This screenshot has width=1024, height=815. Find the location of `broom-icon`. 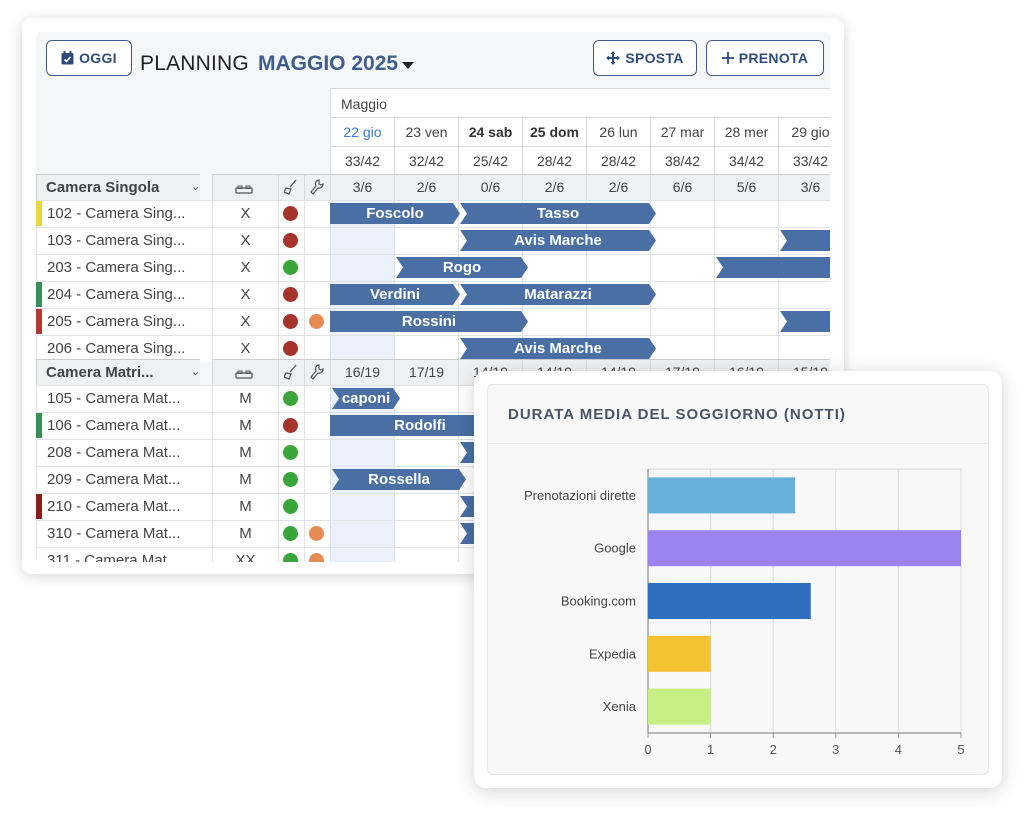

broom-icon is located at coordinates (290, 372).